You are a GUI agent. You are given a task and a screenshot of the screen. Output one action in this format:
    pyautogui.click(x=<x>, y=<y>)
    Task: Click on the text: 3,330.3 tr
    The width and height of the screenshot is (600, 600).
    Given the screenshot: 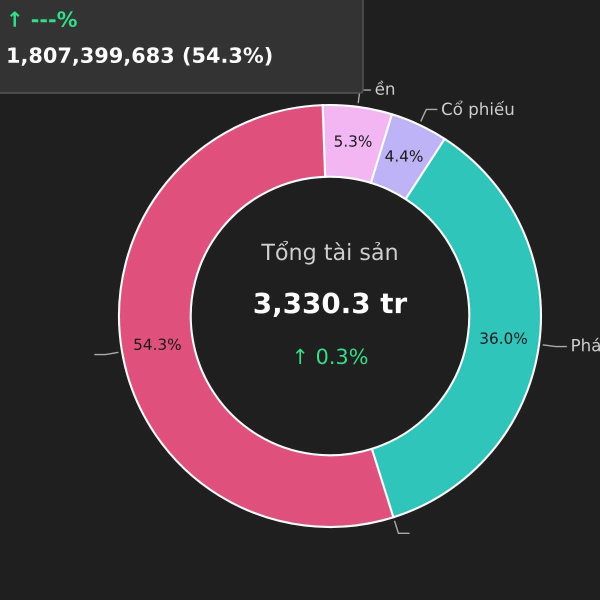 What is the action you would take?
    pyautogui.click(x=331, y=305)
    